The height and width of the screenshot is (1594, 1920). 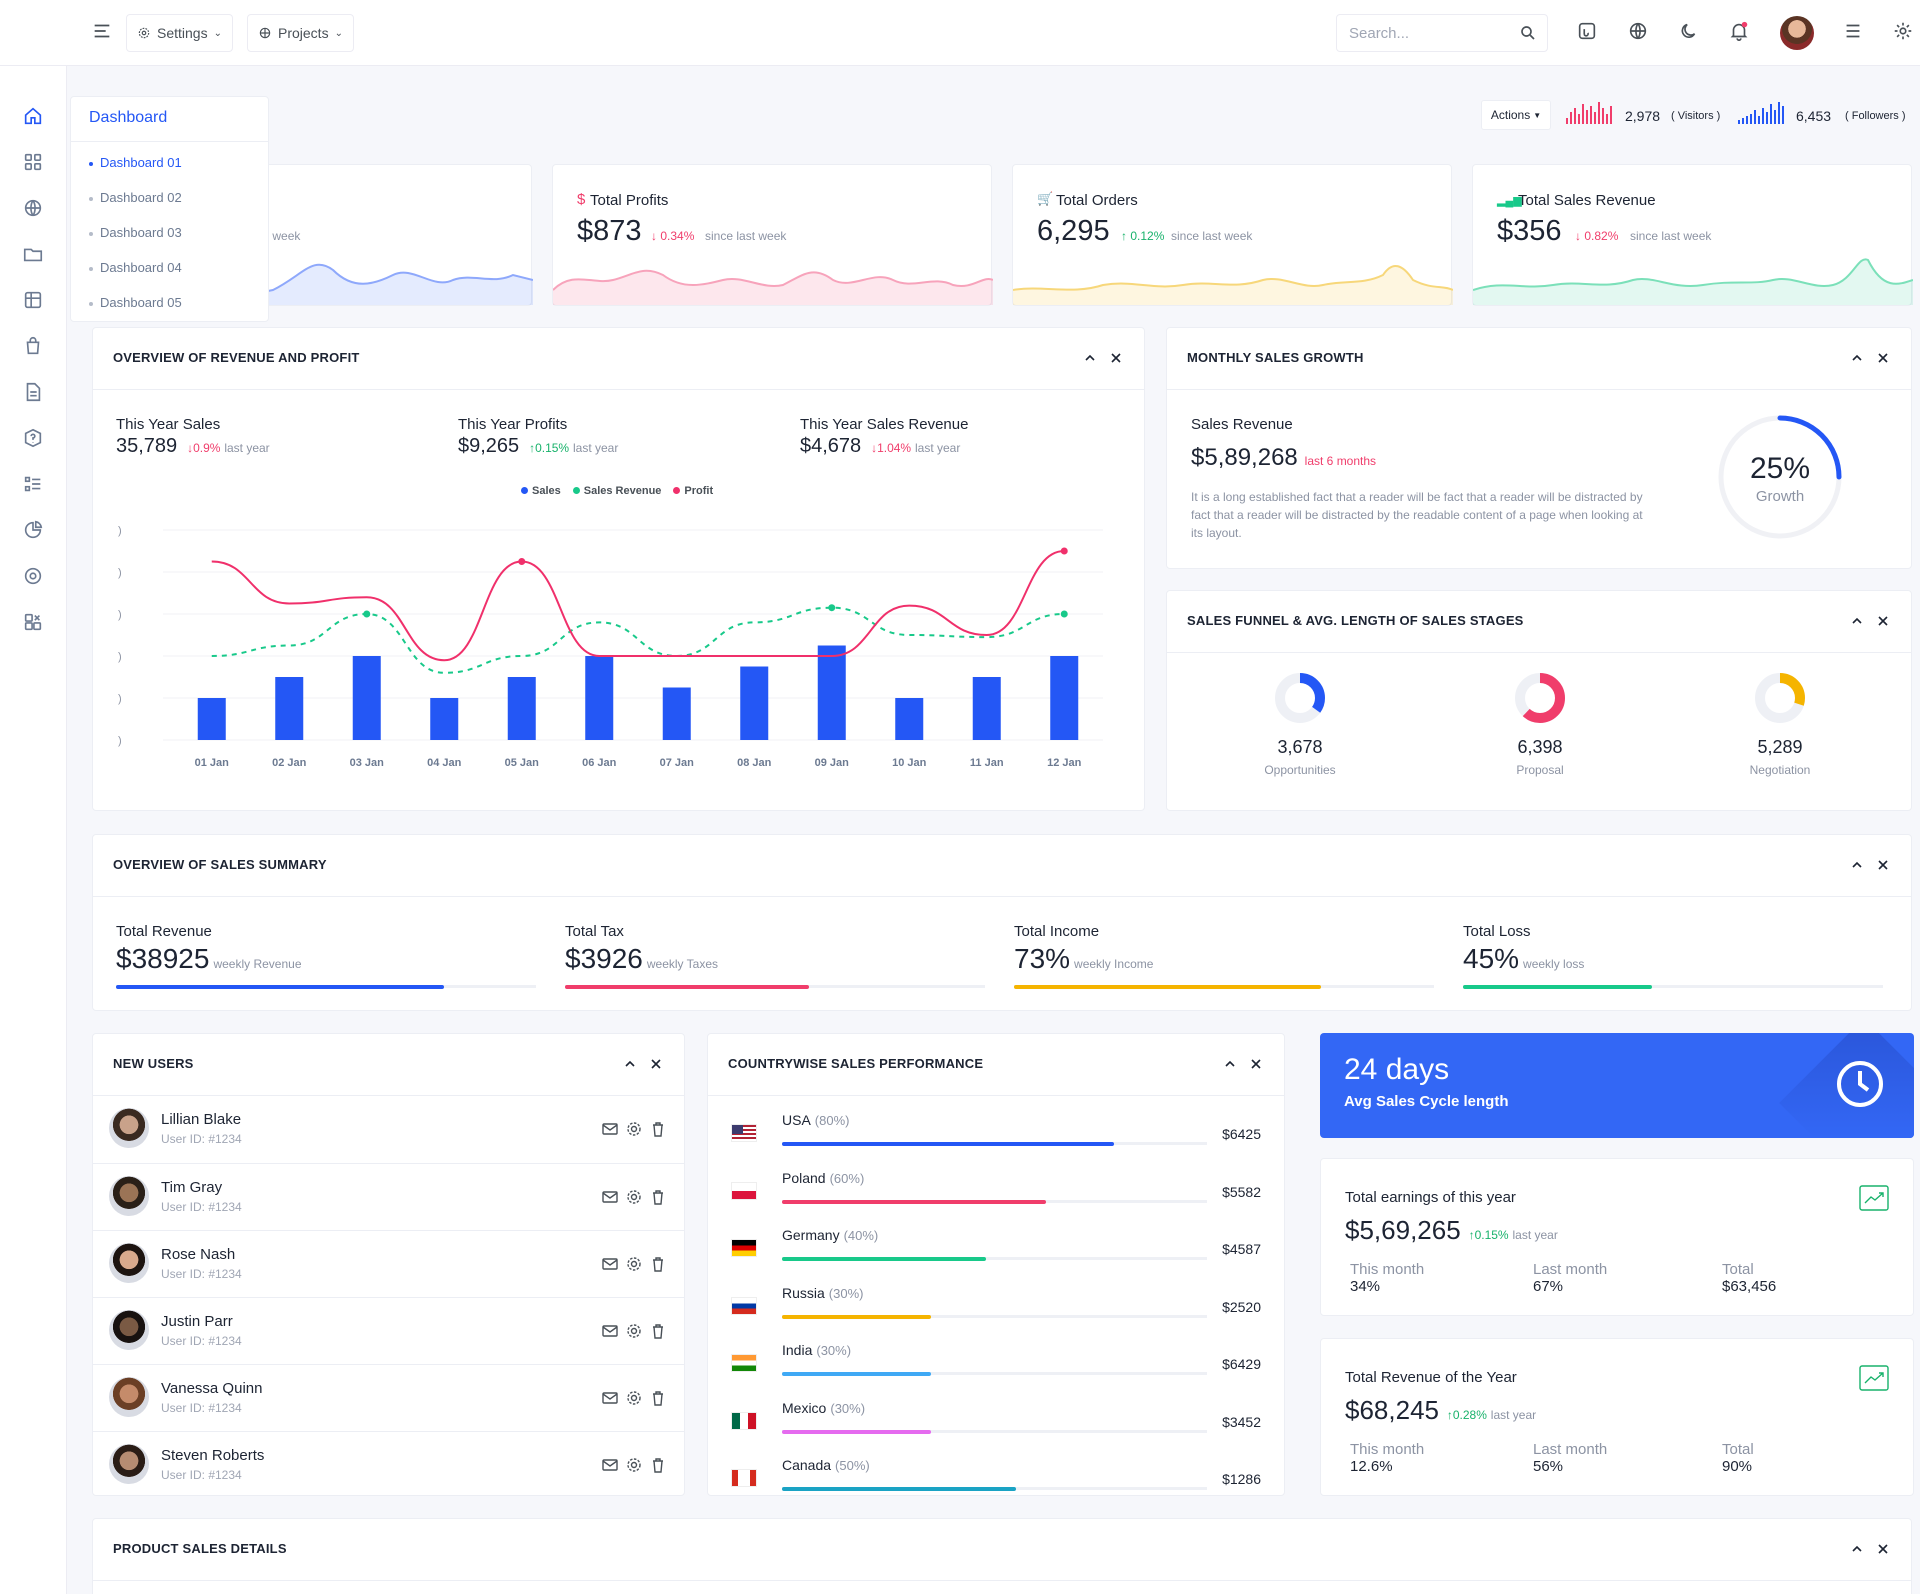 I want to click on menu-toggle-icon, so click(x=102, y=31).